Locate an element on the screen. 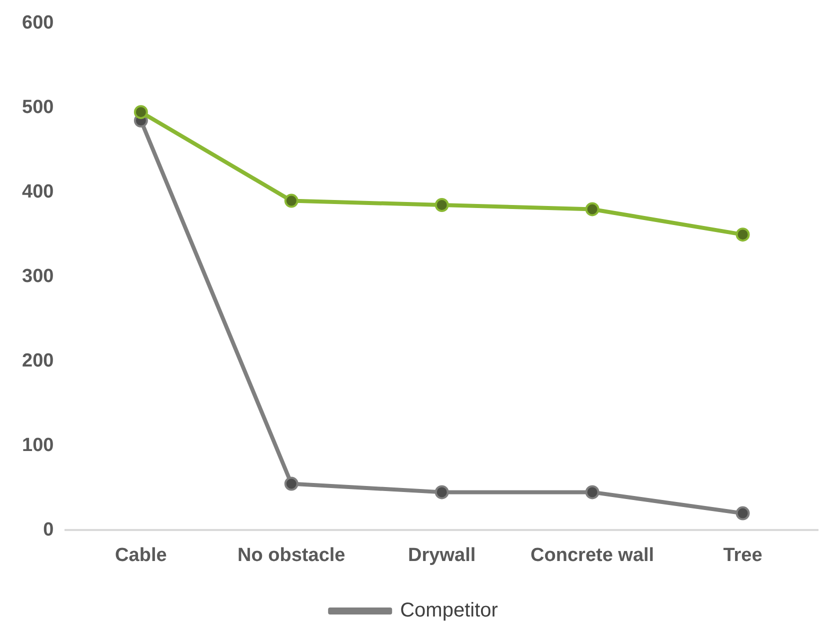 The image size is (838, 639). x-tick-label: Drywall is located at coordinates (442, 555).